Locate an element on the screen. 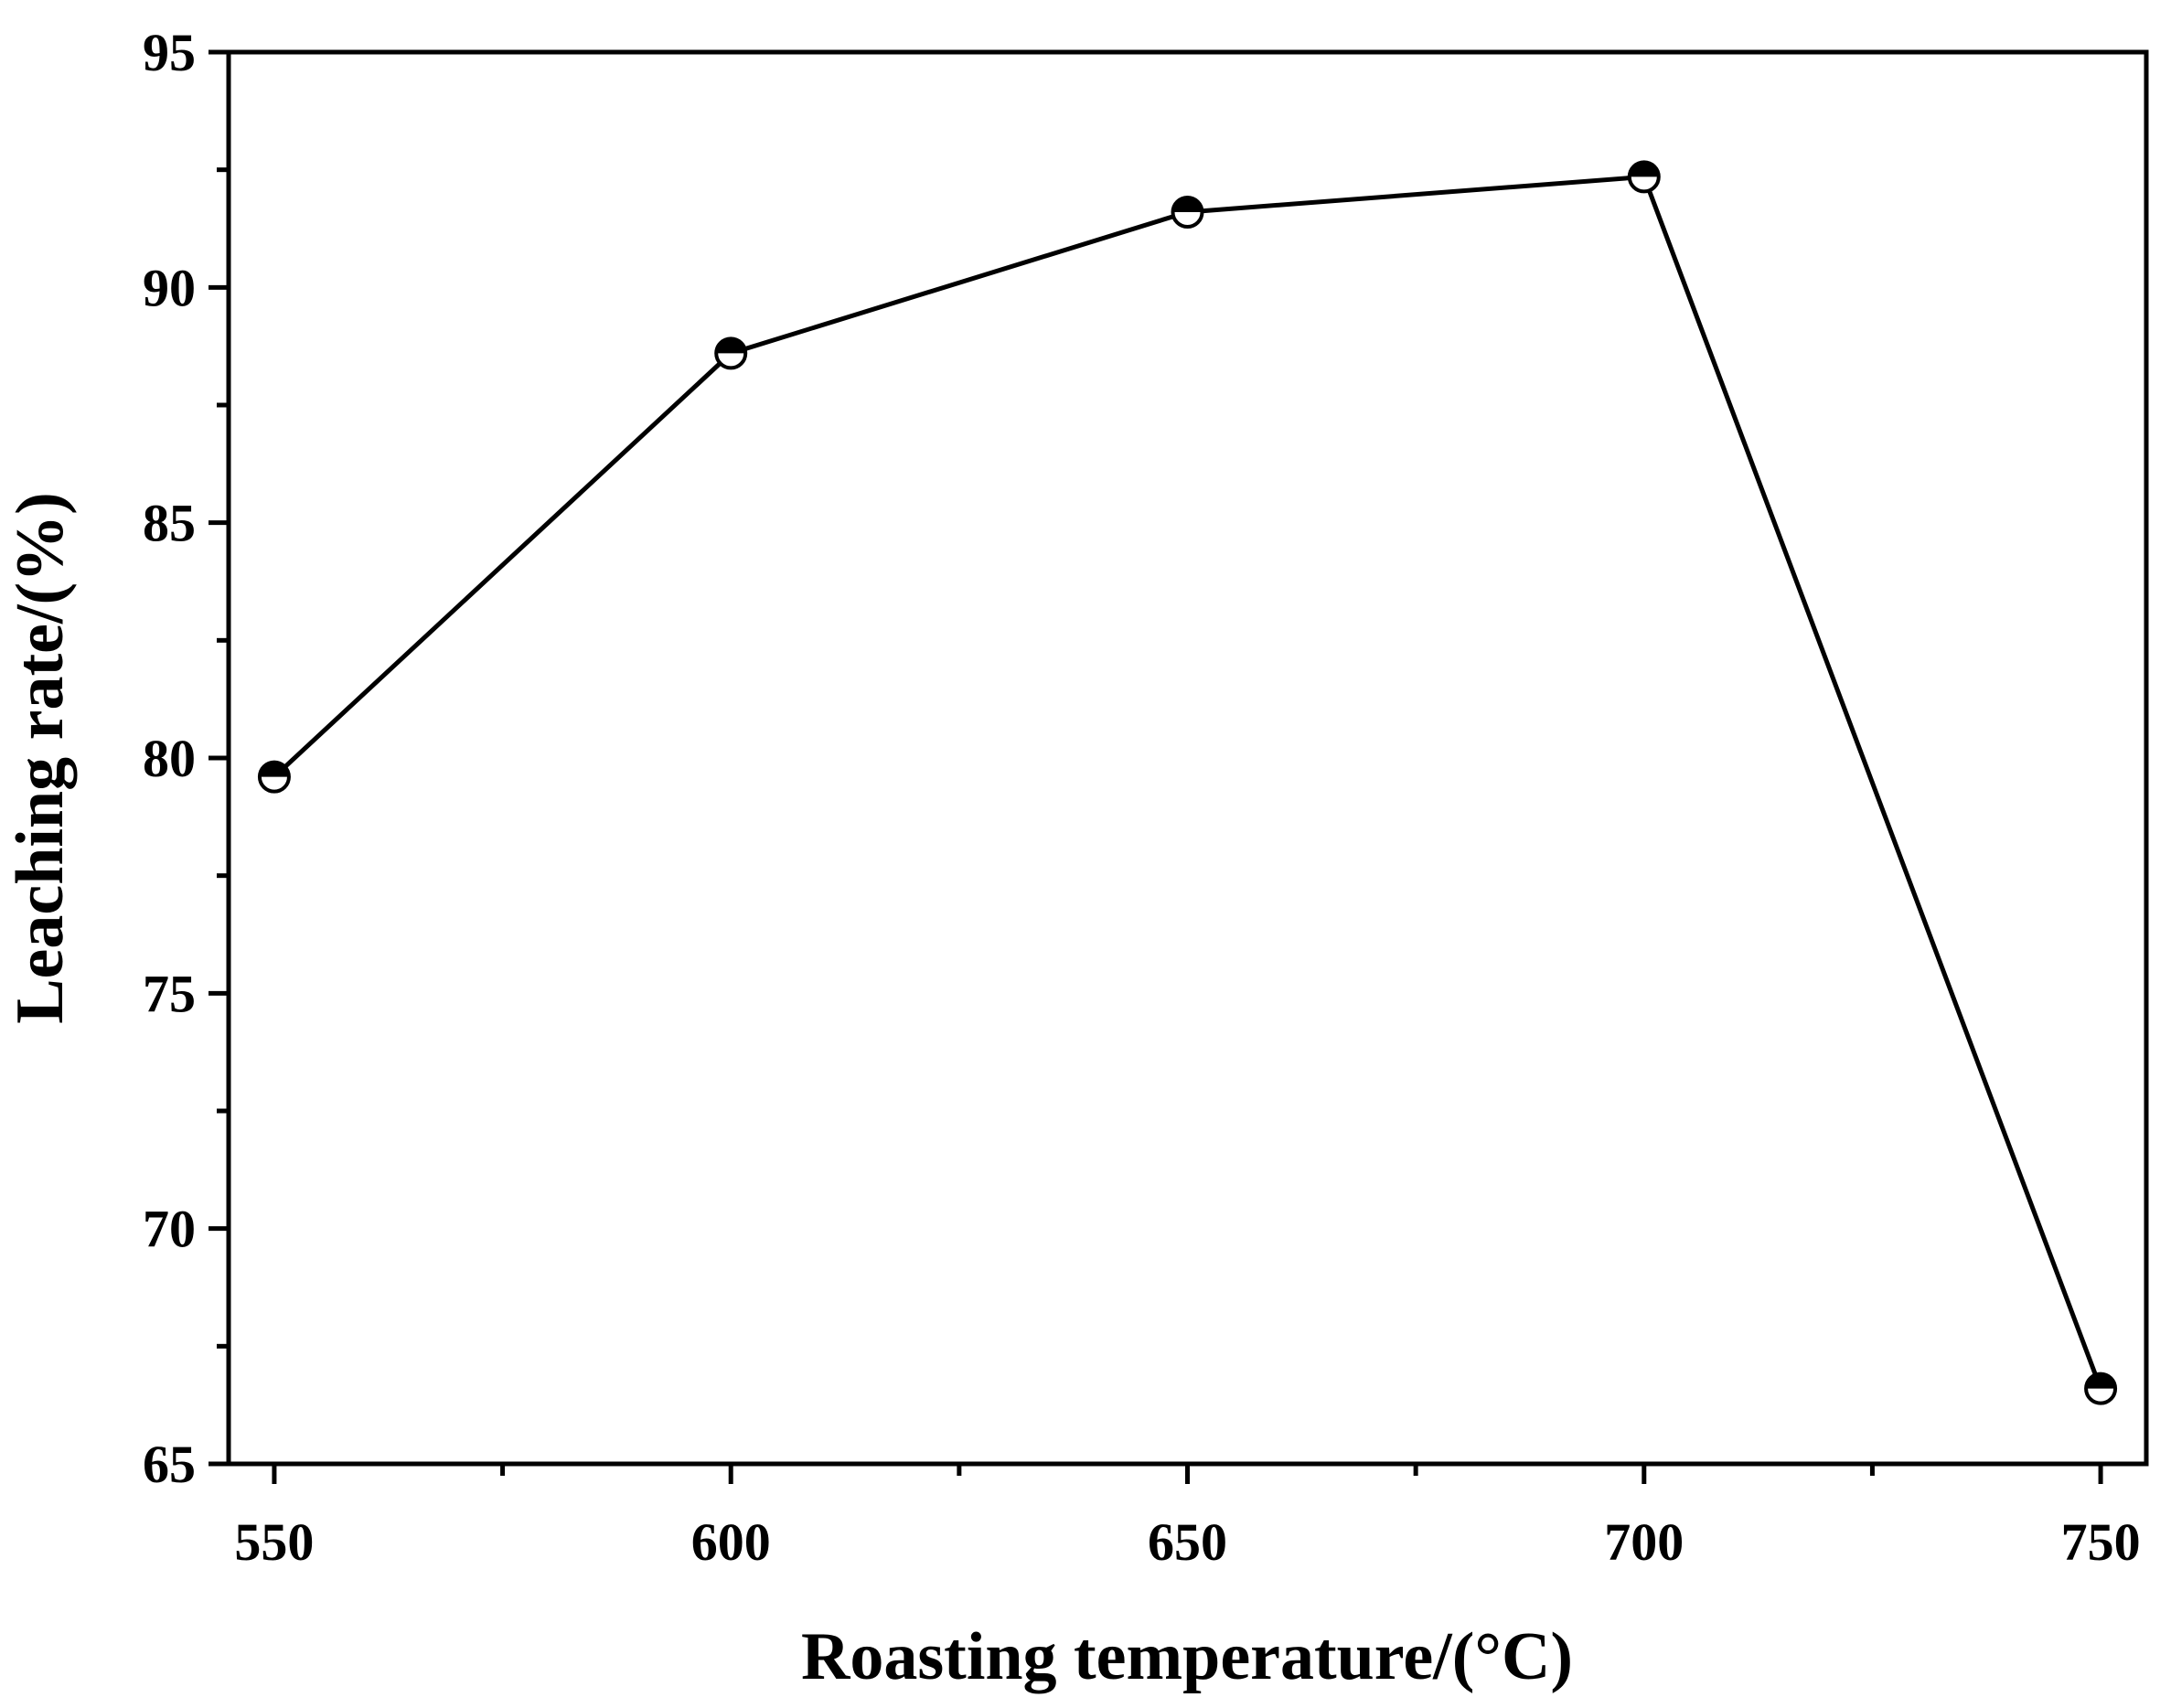  y-tick-label: 75 is located at coordinates (169, 994).